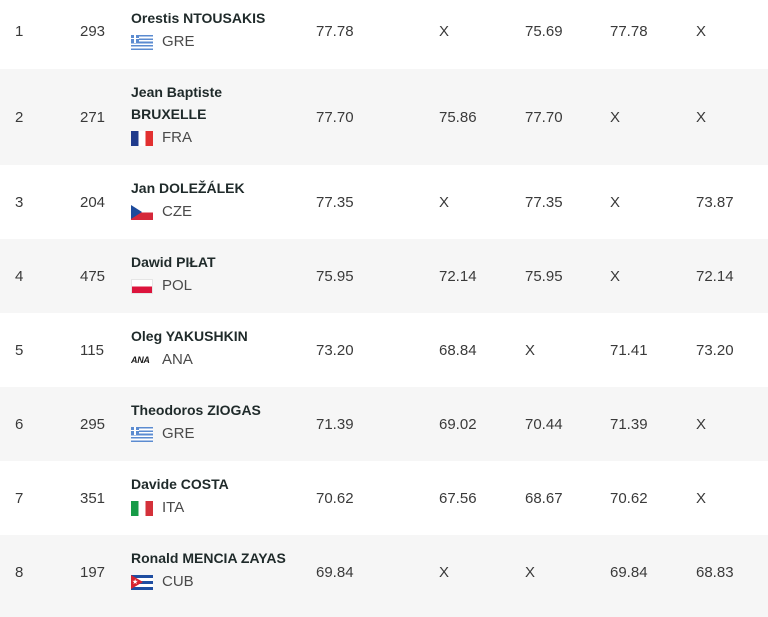  Describe the element at coordinates (93, 424) in the screenshot. I see `bib-cell: 295` at that location.